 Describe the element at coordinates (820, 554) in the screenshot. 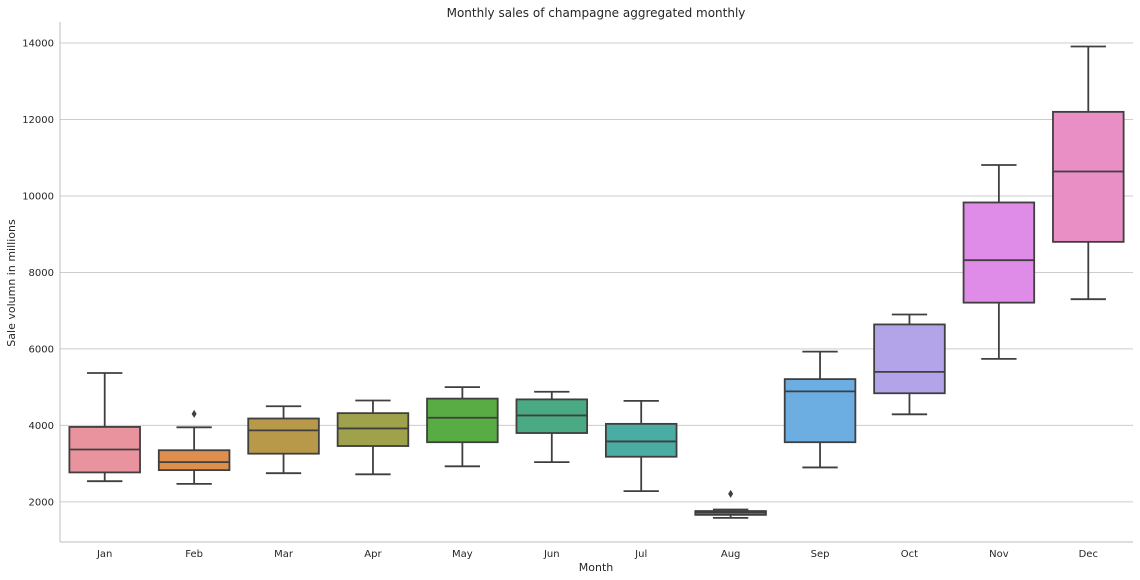

I see `x-tick-label: Sep` at that location.